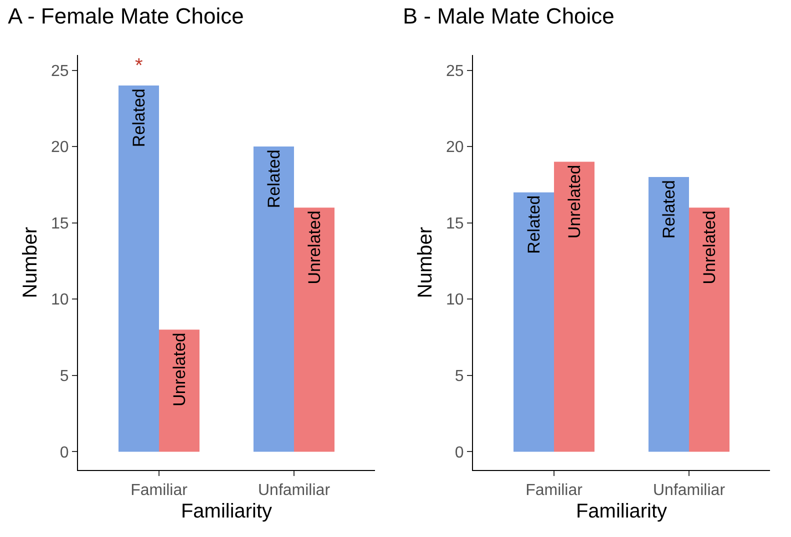 The height and width of the screenshot is (537, 791). I want to click on chart-title: A - Female Mate Choice, so click(126, 15).